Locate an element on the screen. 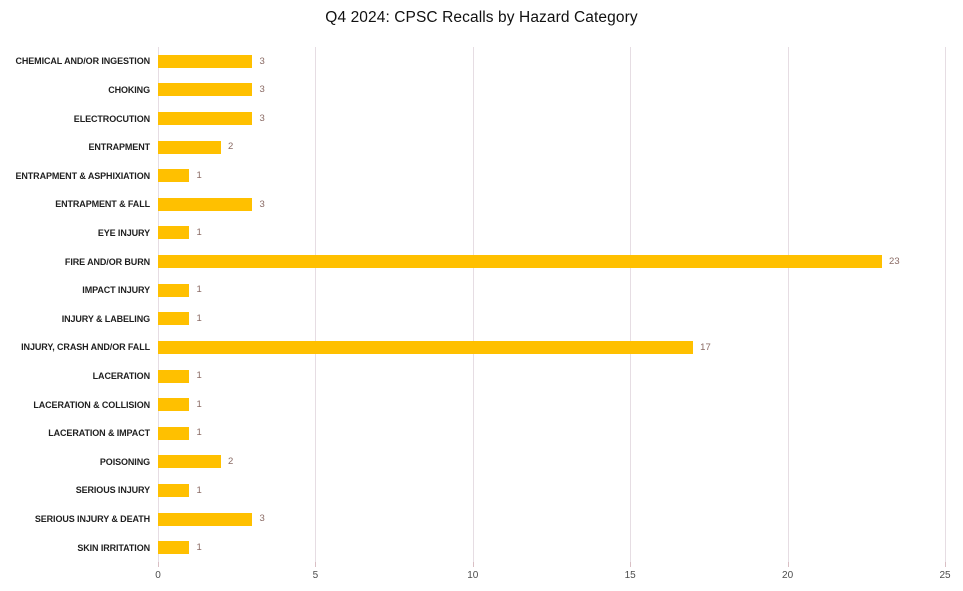  category-label: ELECTROCUTION is located at coordinates (111, 118).